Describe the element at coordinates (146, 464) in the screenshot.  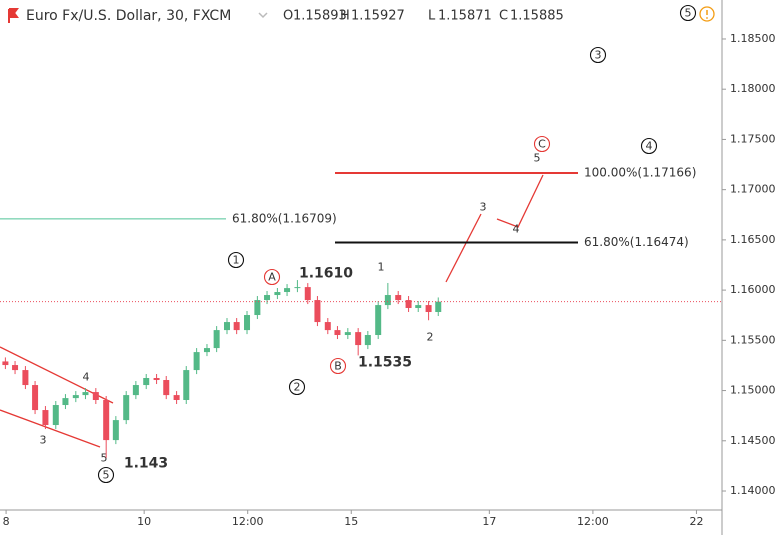
I see `price-annotation: 1.143` at that location.